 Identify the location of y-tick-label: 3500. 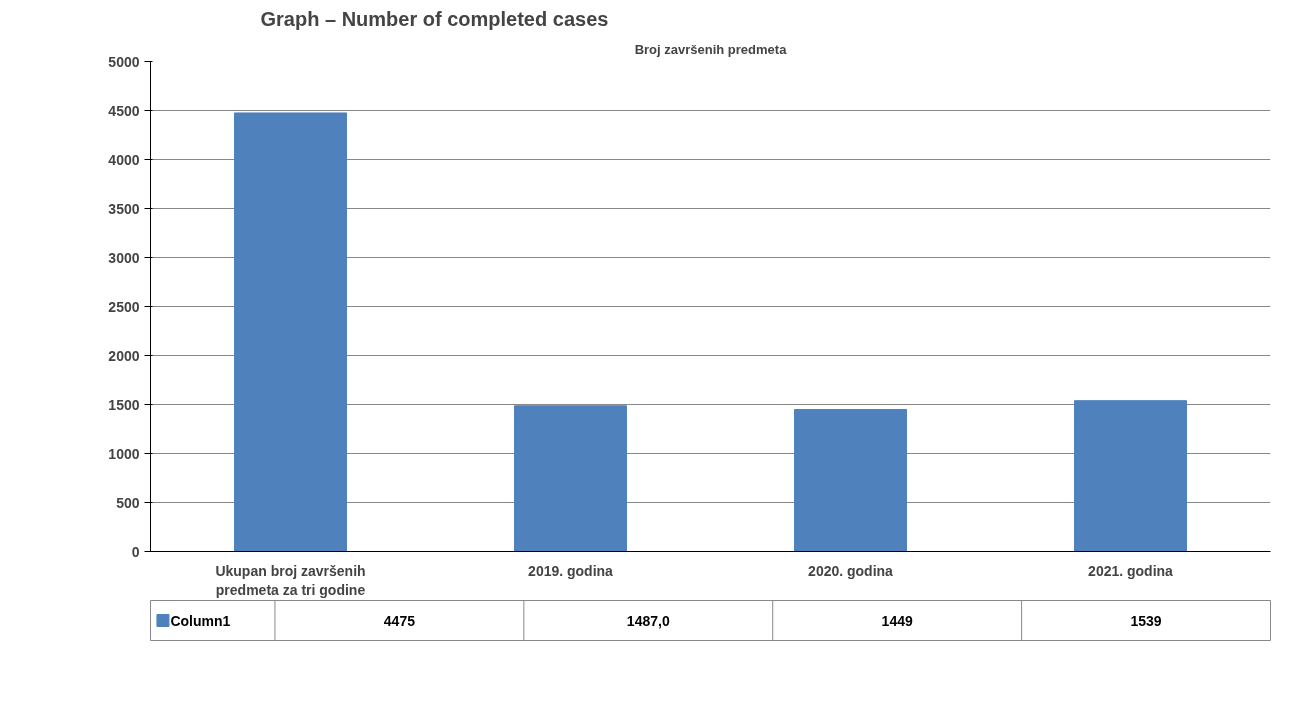
(124, 208).